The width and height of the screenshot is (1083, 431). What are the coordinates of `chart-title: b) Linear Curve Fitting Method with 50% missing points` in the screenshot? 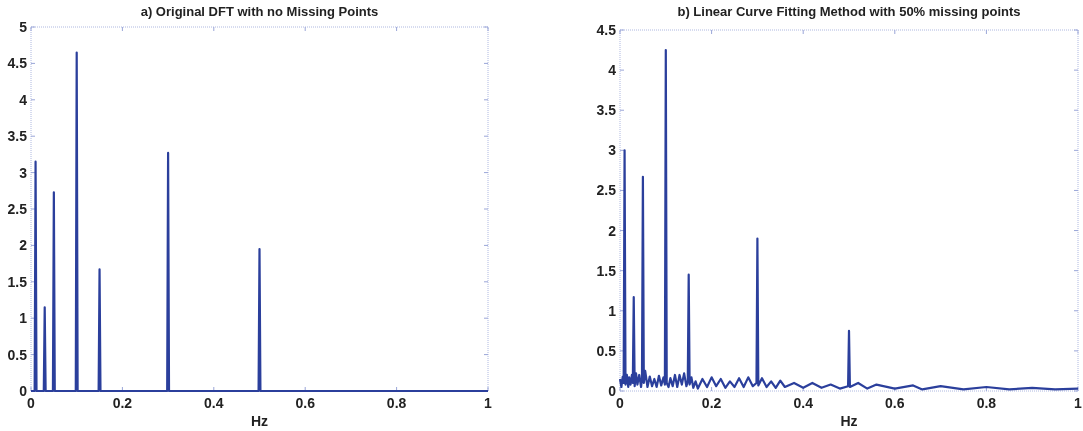 It's located at (849, 11).